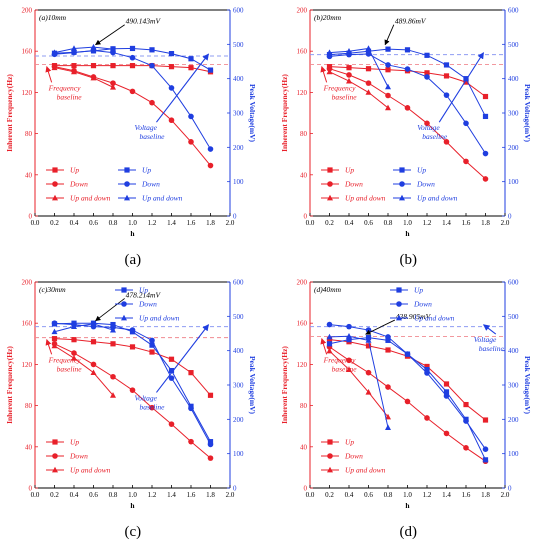 The height and width of the screenshot is (551, 550). Describe the element at coordinates (407, 495) in the screenshot. I see `x-tick-label: 1.0` at that location.